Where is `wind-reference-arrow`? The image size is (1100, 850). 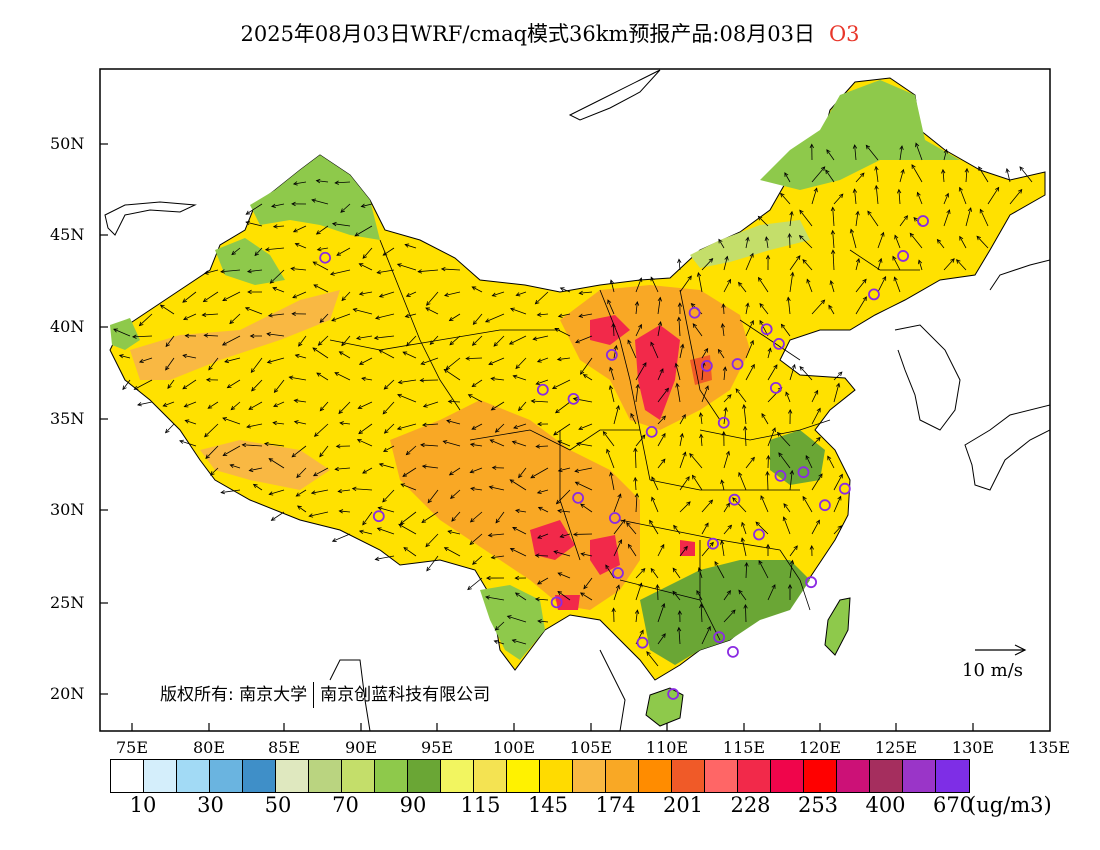 wind-reference-arrow is located at coordinates (1001, 650).